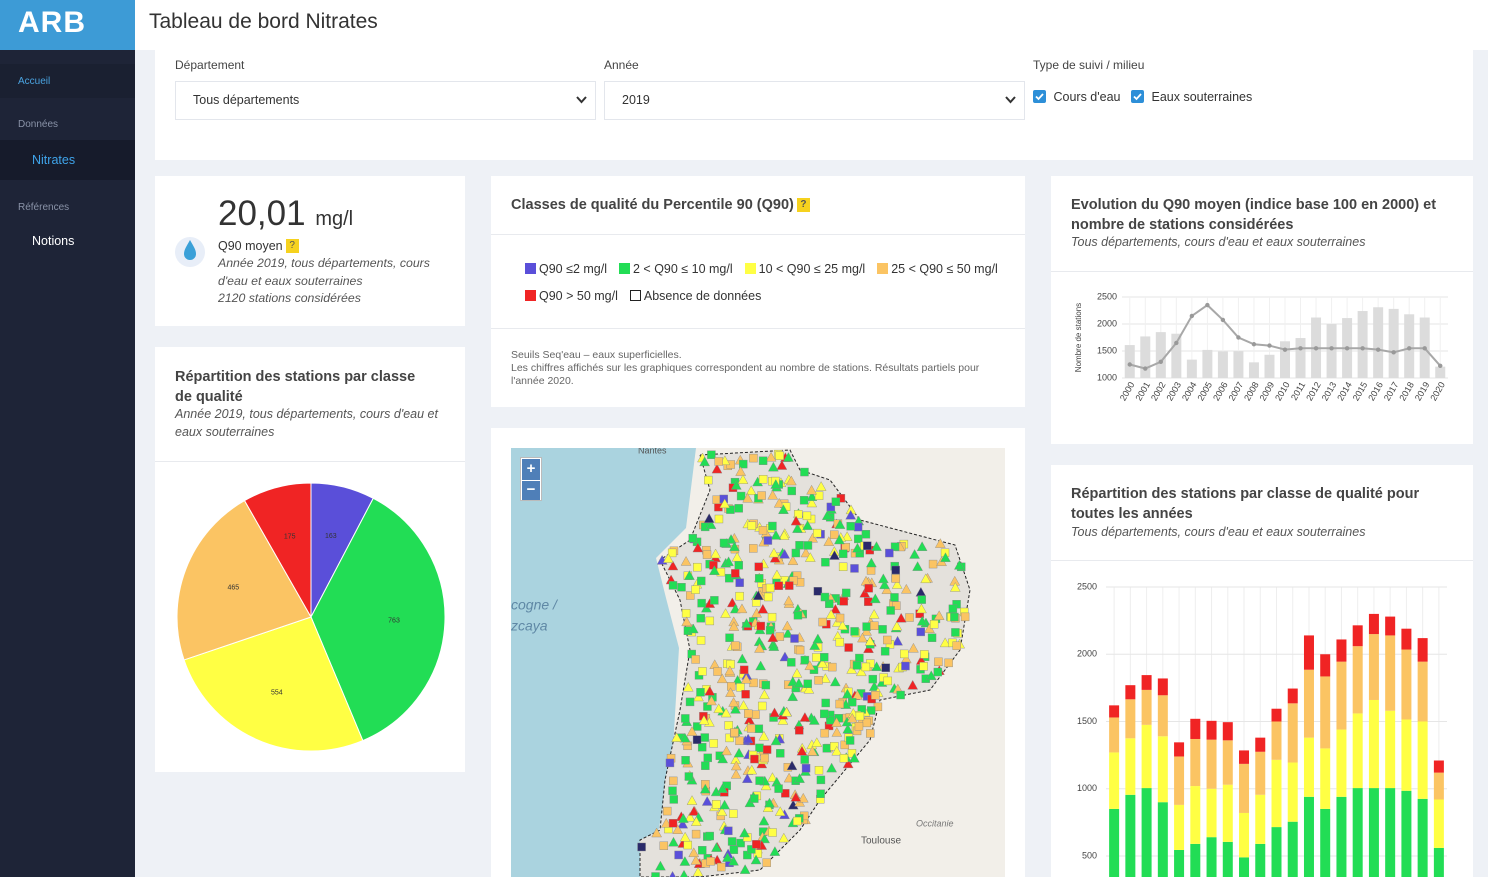  What do you see at coordinates (1393, 343) in the screenshot?
I see `bar` at bounding box center [1393, 343].